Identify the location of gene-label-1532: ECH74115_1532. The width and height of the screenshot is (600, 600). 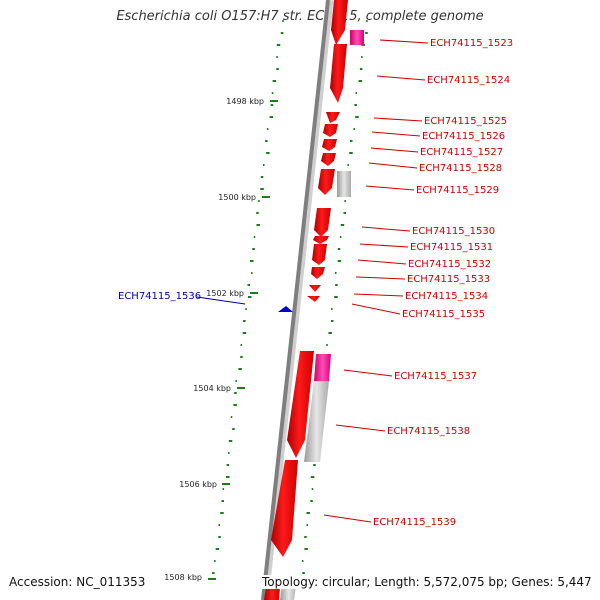
(449, 264).